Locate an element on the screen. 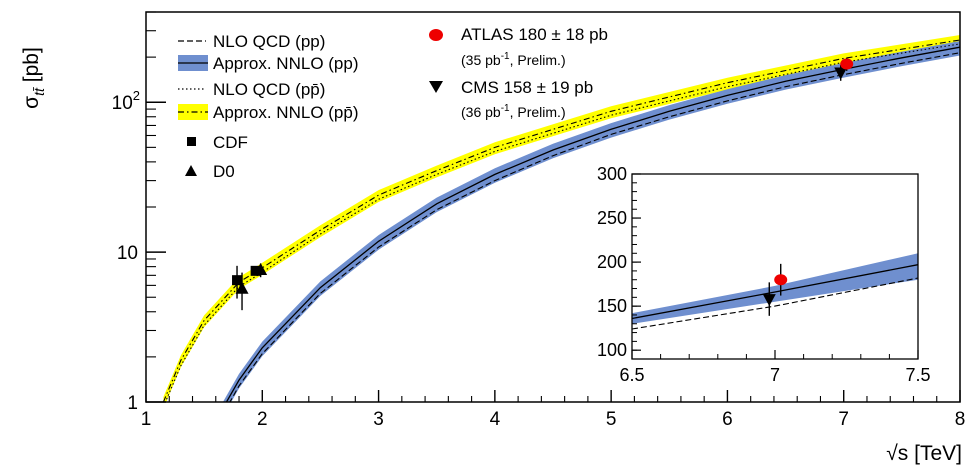 The image size is (969, 472). legend-label-nlo-ppbar: NLO QCD (pp̄) is located at coordinates (269, 89).